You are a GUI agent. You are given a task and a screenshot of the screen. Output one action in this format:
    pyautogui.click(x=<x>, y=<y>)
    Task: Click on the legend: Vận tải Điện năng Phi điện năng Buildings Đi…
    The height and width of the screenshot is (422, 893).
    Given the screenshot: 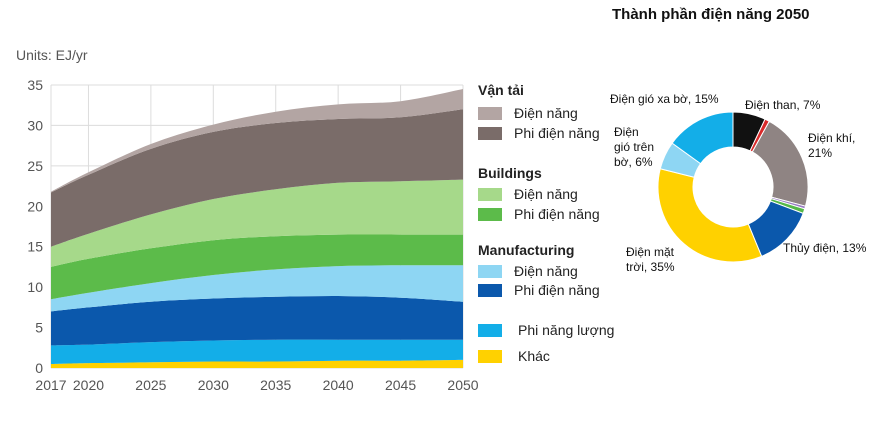 What is the action you would take?
    pyautogui.click(x=546, y=223)
    